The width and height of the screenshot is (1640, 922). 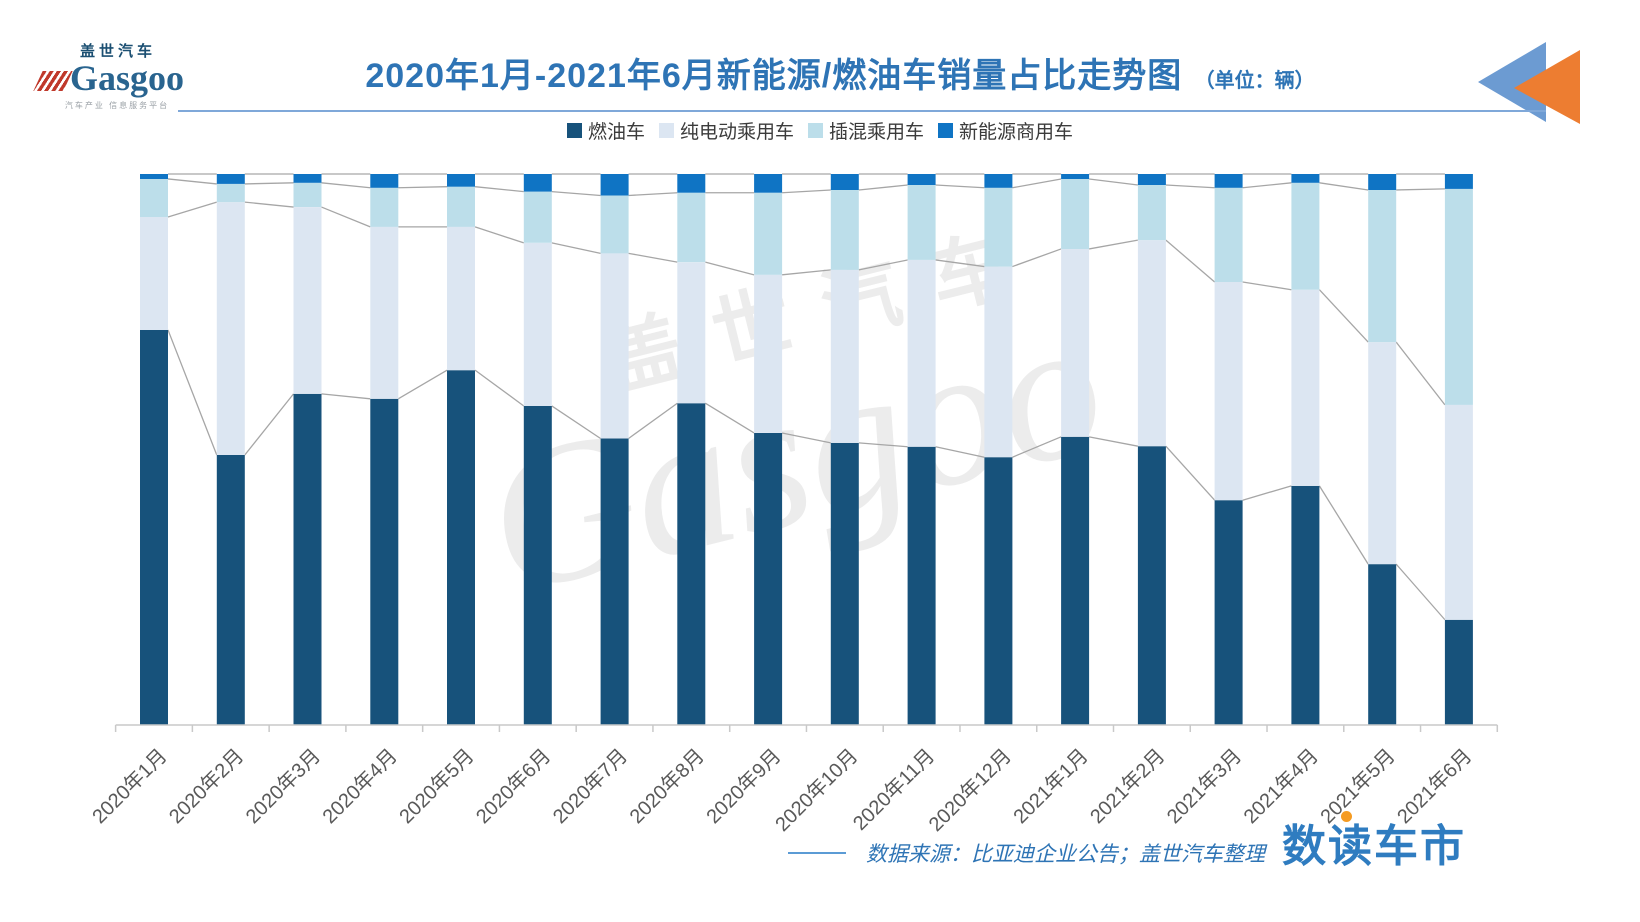 What do you see at coordinates (744, 786) in the screenshot?
I see `x-axis-label: 2020年9月` at bounding box center [744, 786].